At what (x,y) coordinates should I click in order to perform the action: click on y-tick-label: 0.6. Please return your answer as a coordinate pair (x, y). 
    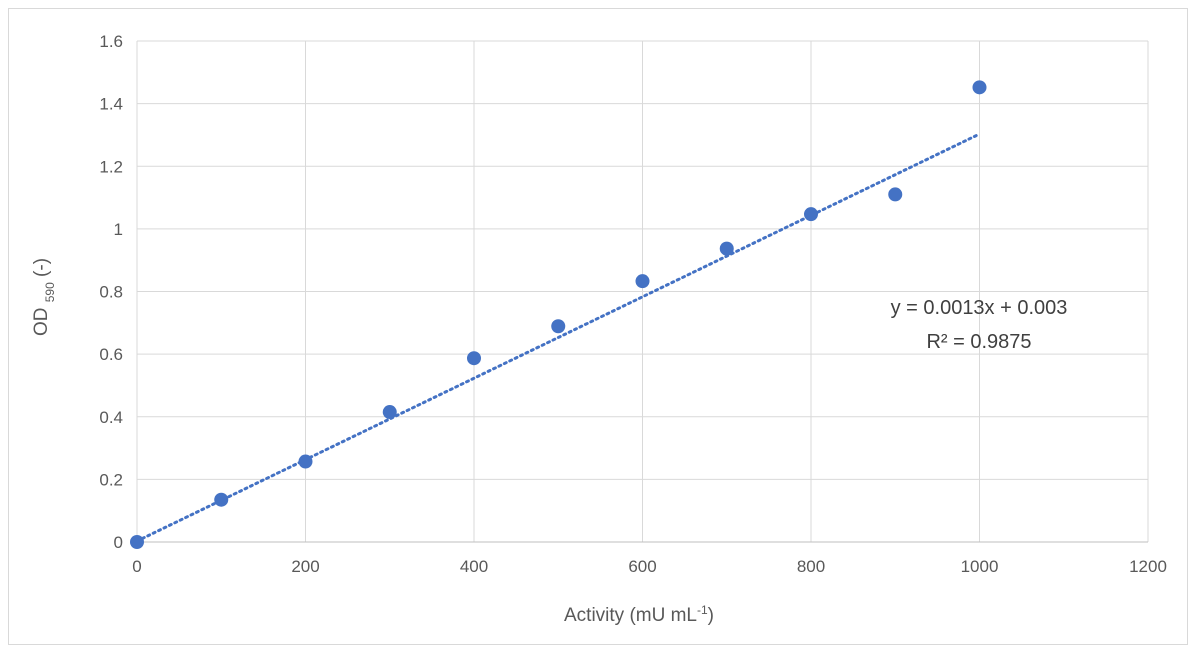
    Looking at the image, I should click on (111, 354).